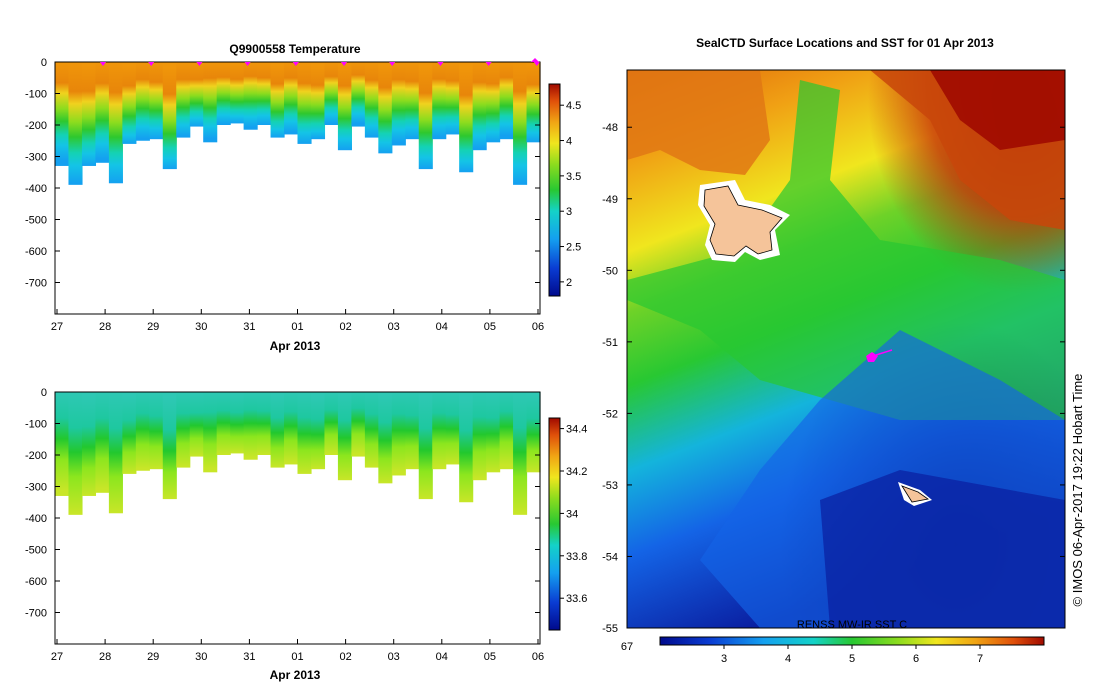 Image resolution: width=1099 pixels, height=700 pixels. Describe the element at coordinates (980, 659) in the screenshot. I see `sst-colorbar-tick-label: 7` at that location.